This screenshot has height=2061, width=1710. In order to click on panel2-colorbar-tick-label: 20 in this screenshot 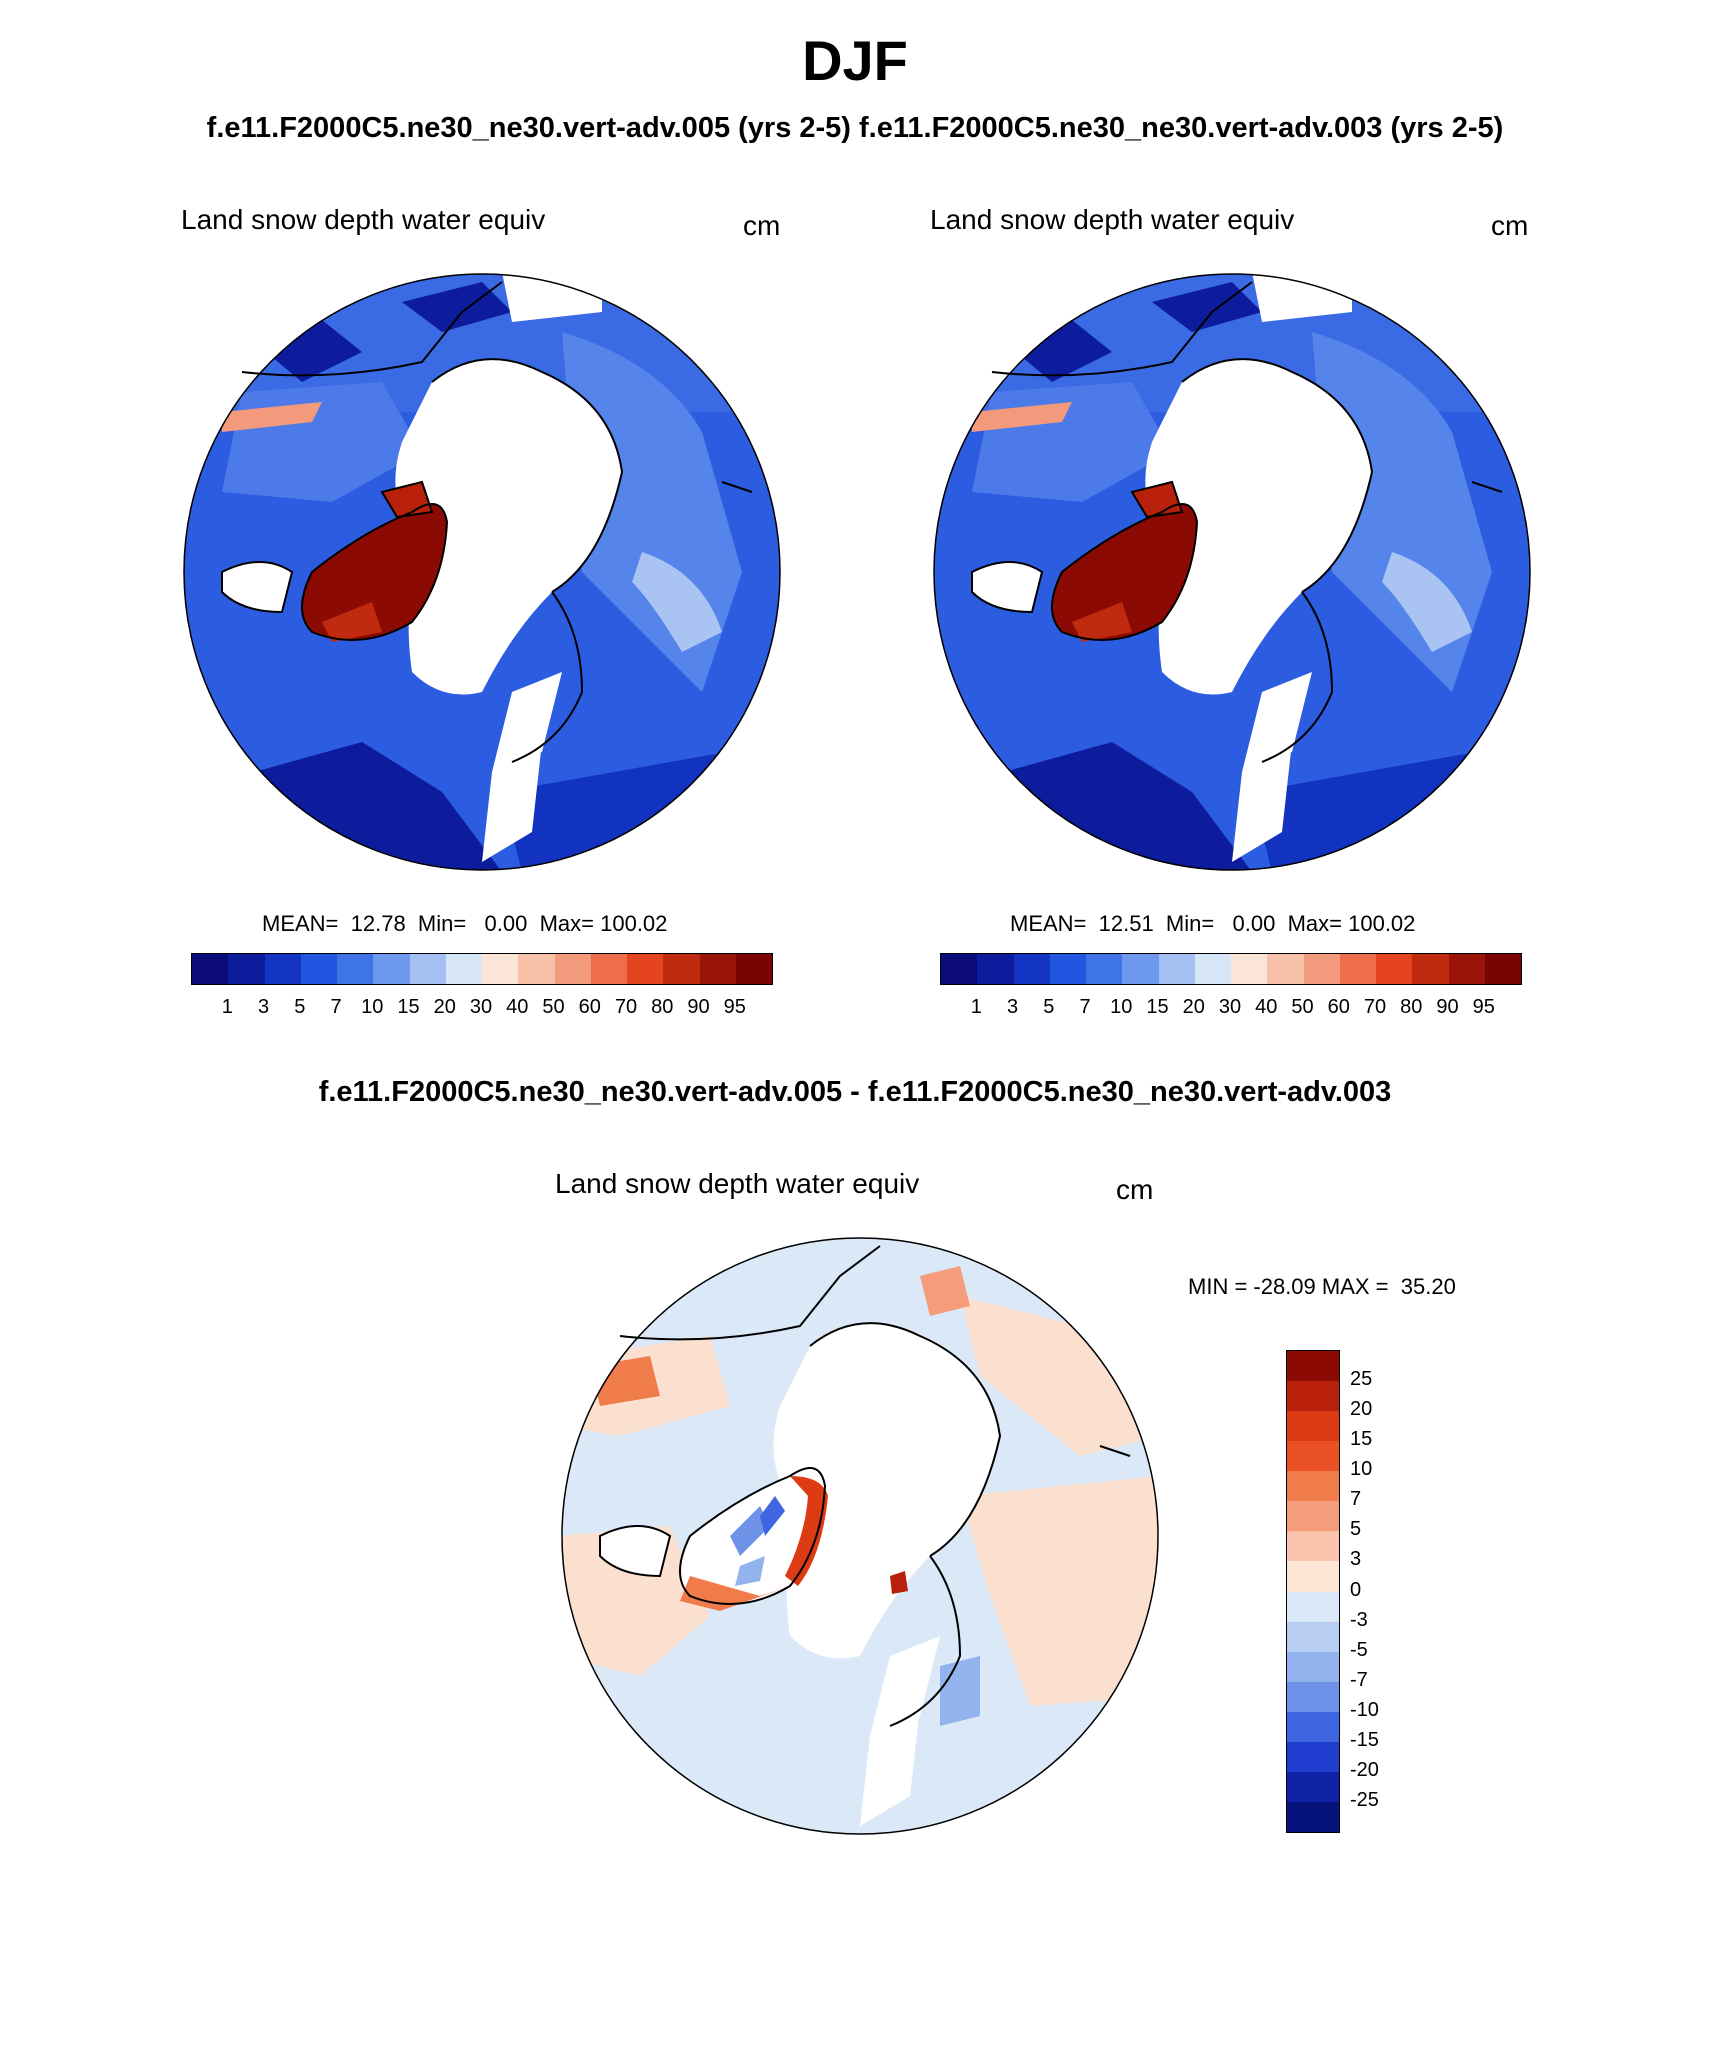, I will do `click(1193, 1007)`.